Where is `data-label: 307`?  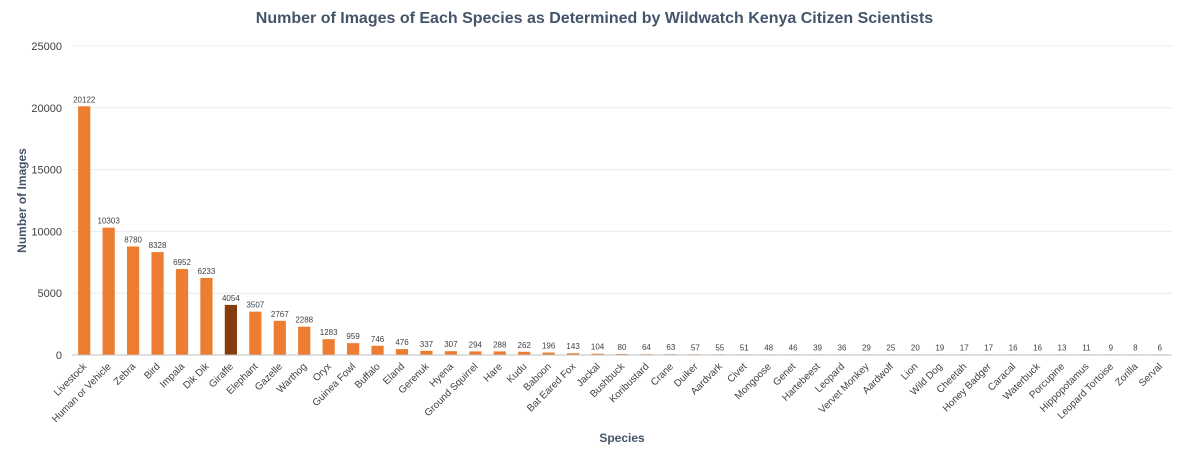
data-label: 307 is located at coordinates (451, 344).